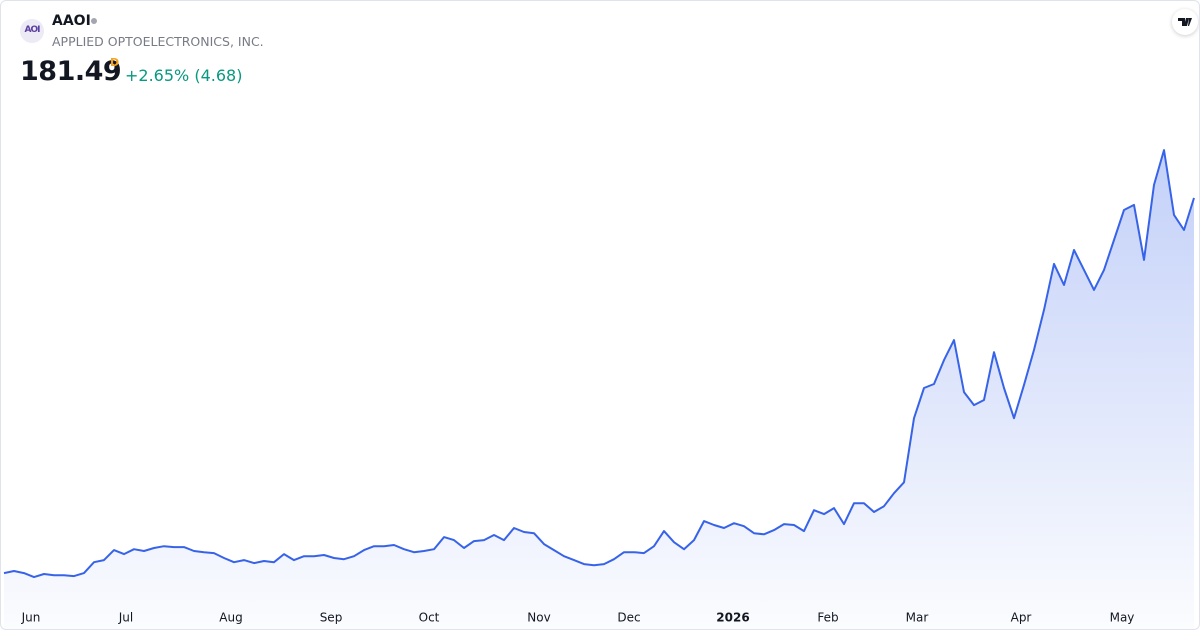 The height and width of the screenshot is (630, 1200). What do you see at coordinates (917, 618) in the screenshot?
I see `x-tick-label: Mar` at bounding box center [917, 618].